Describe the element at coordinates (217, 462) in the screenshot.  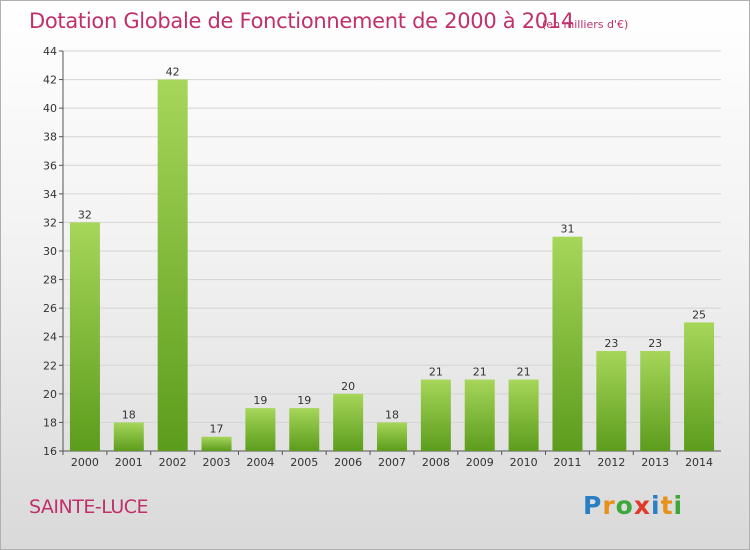
I see `x-tick-label: 2003` at that location.